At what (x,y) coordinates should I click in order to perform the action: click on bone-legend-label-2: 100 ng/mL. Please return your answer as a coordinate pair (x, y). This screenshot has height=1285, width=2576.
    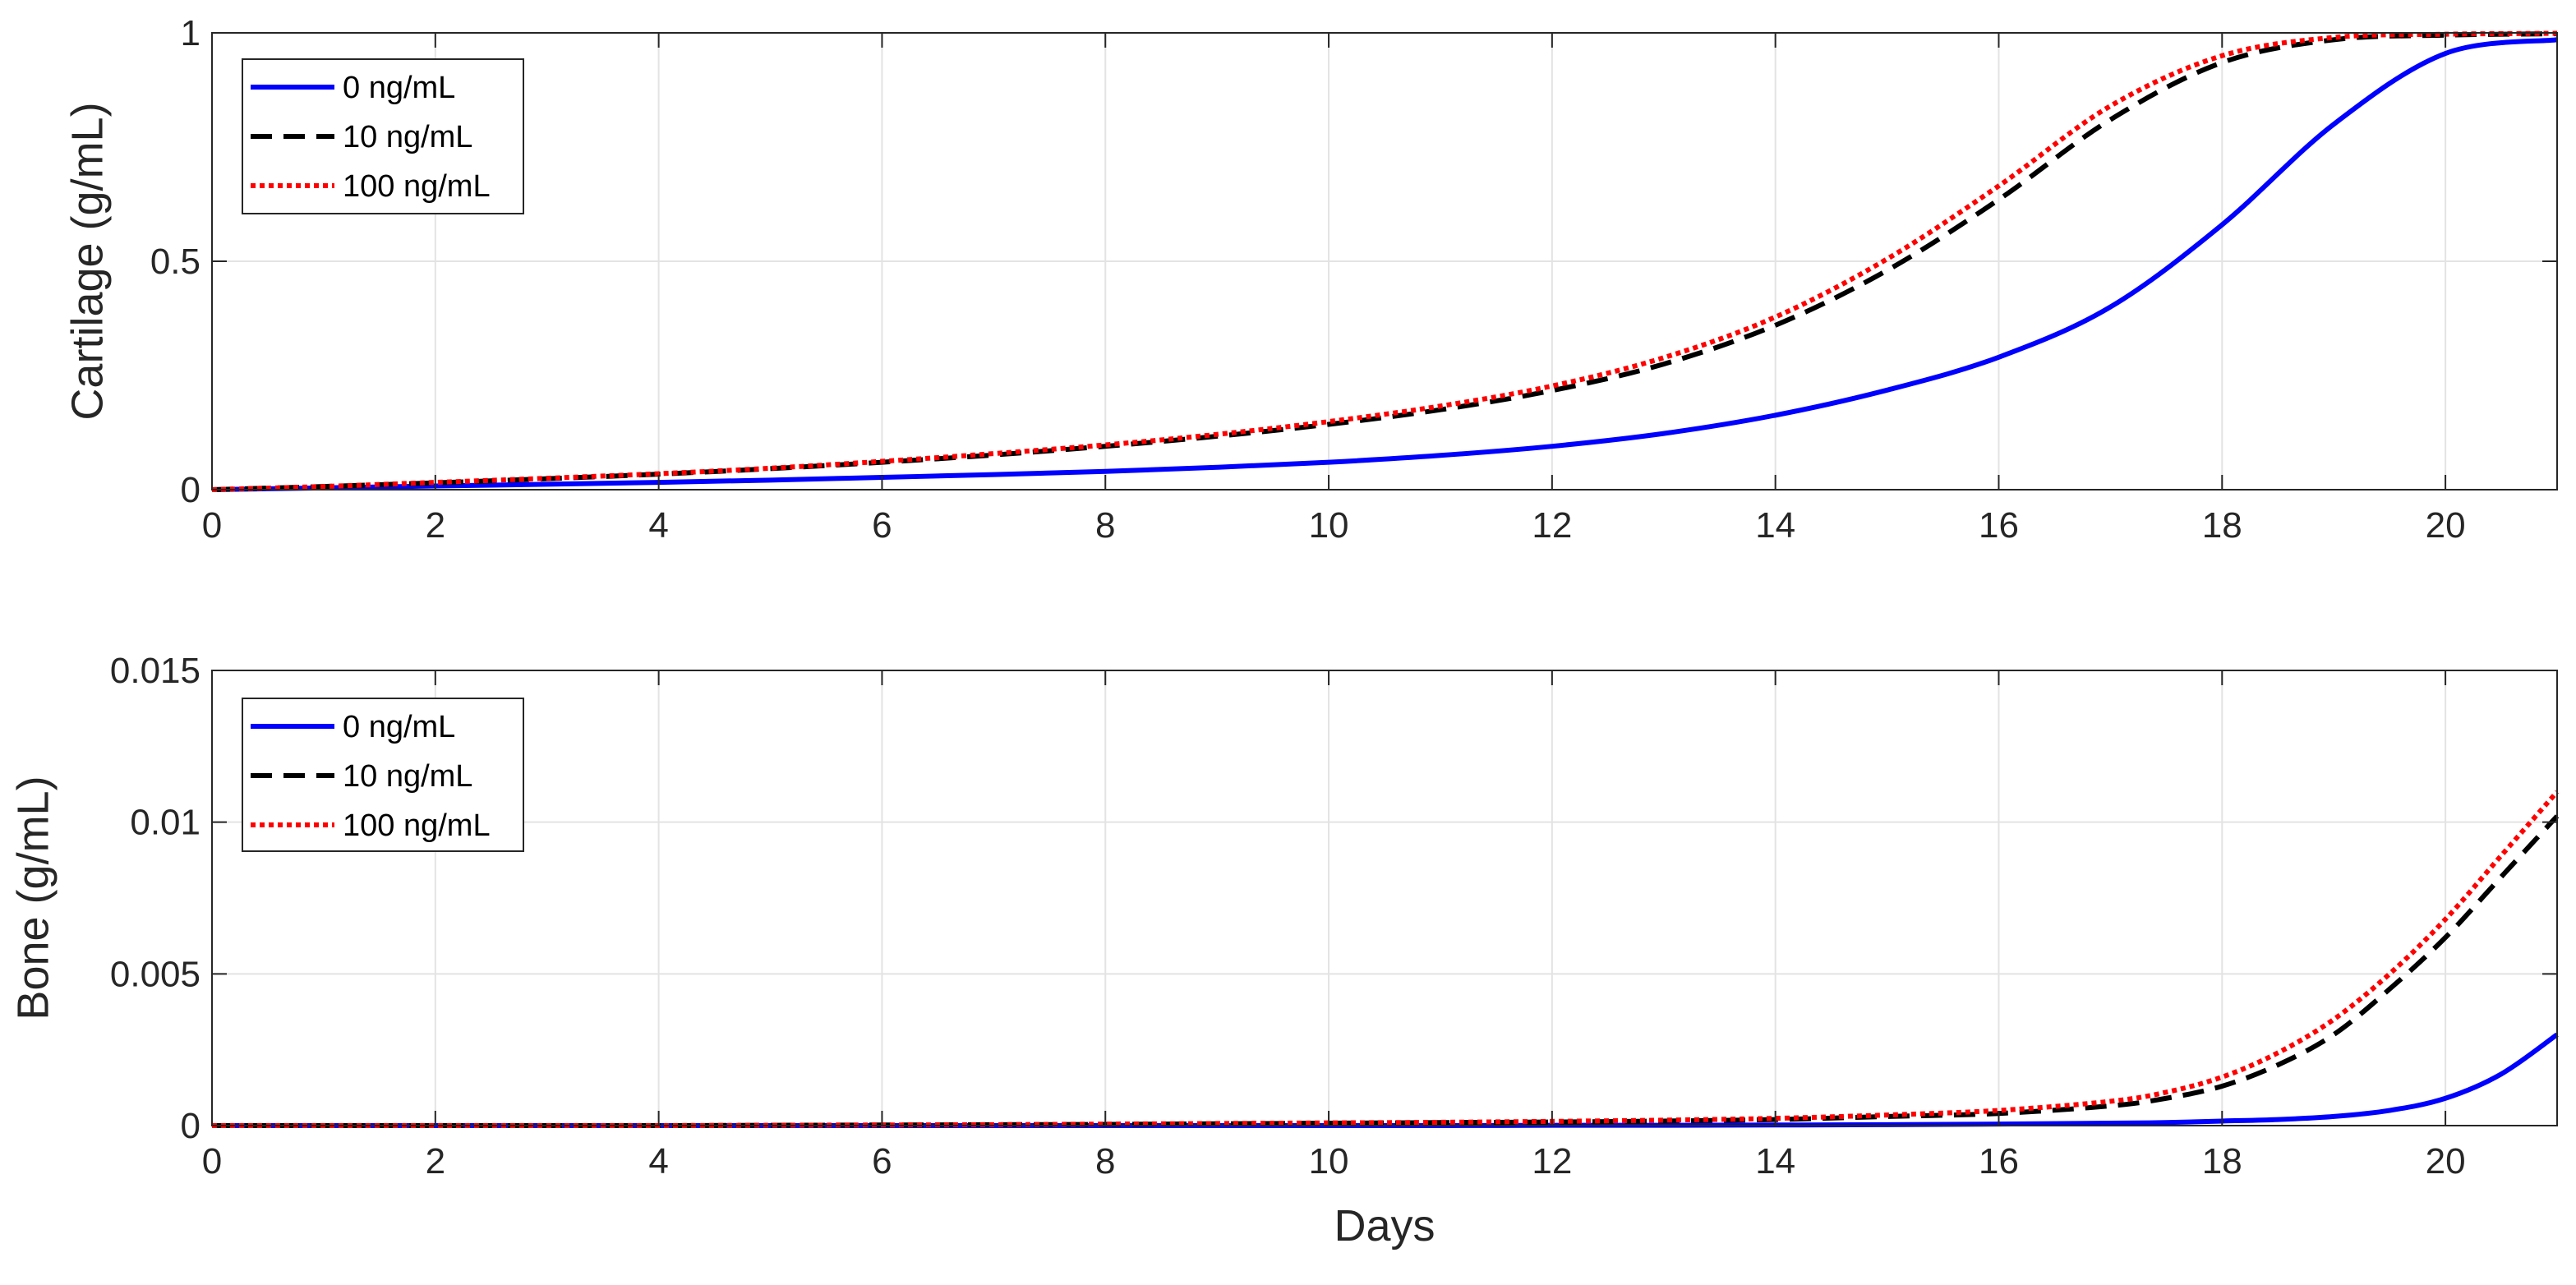
    Looking at the image, I should click on (417, 825).